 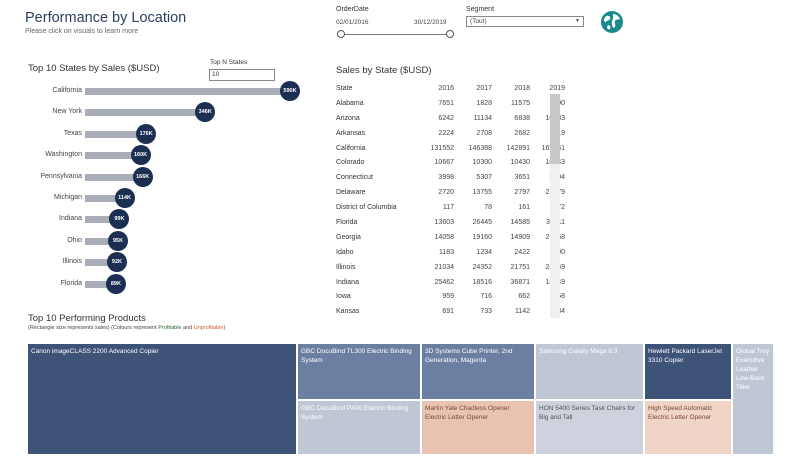 I want to click on bar-value-label: 590K, so click(x=290, y=91).